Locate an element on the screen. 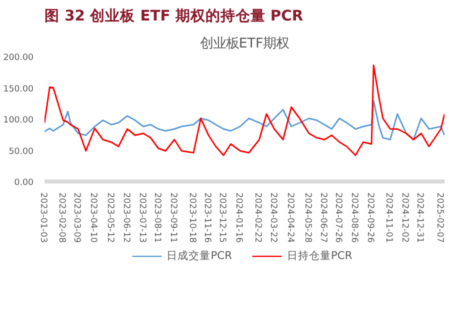 The image size is (473, 320). x-tick-label: 2024-12-02 is located at coordinates (405, 217).